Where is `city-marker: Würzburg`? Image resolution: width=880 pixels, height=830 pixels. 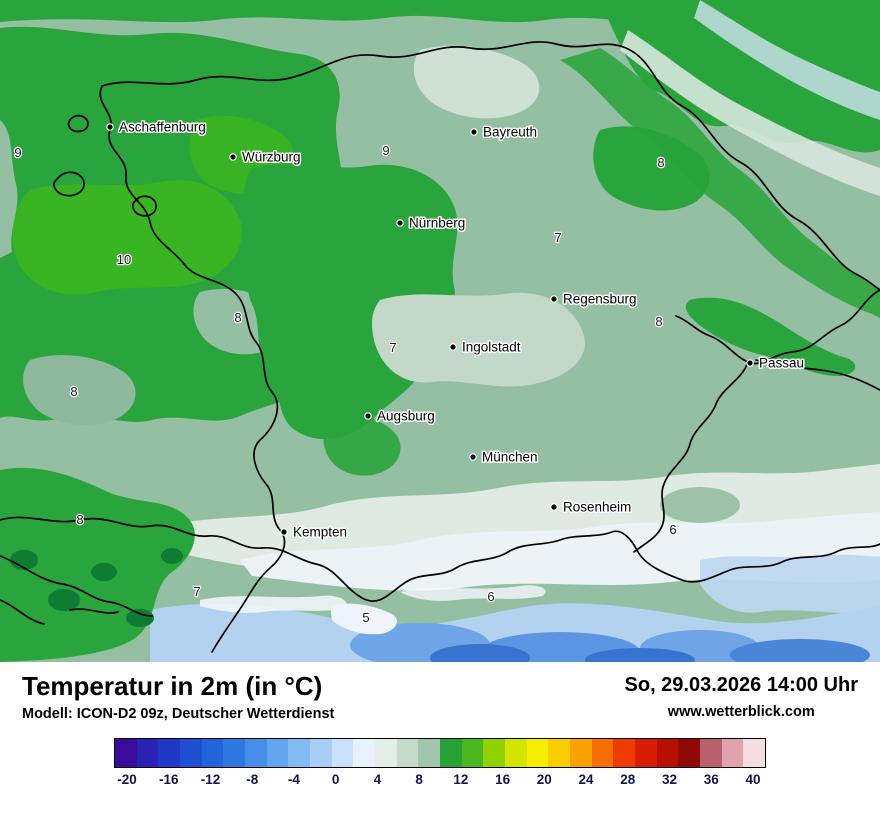 city-marker: Würzburg is located at coordinates (265, 157).